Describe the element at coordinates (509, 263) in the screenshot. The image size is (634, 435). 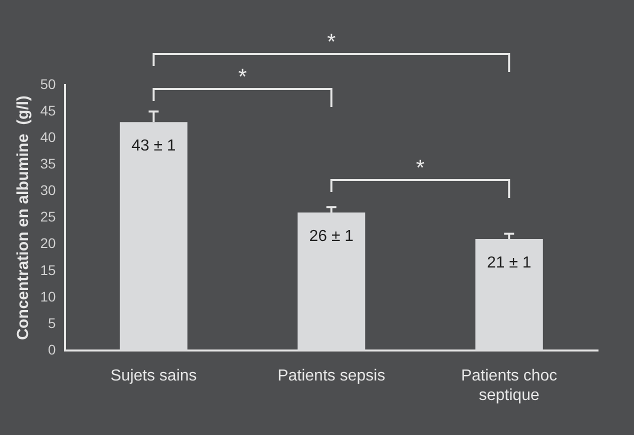
I see `data-label: 21 ± 1` at that location.